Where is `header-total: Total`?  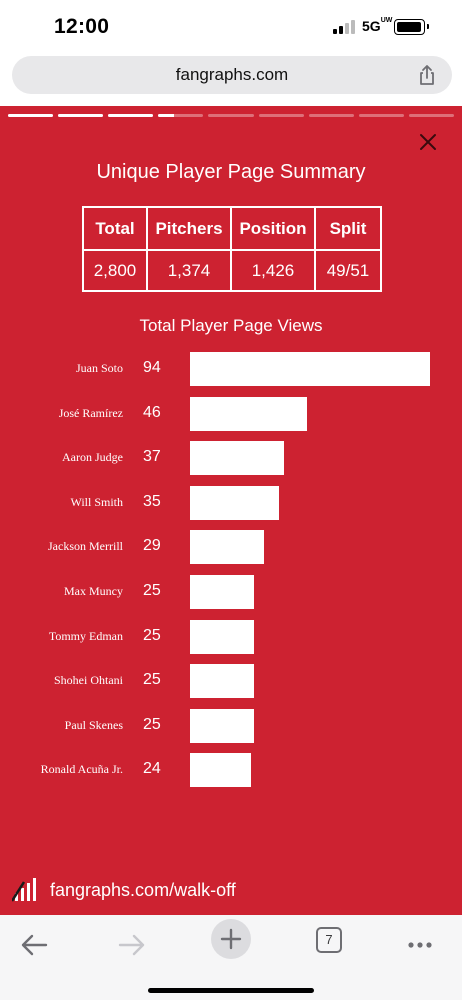
header-total: Total is located at coordinates (115, 228).